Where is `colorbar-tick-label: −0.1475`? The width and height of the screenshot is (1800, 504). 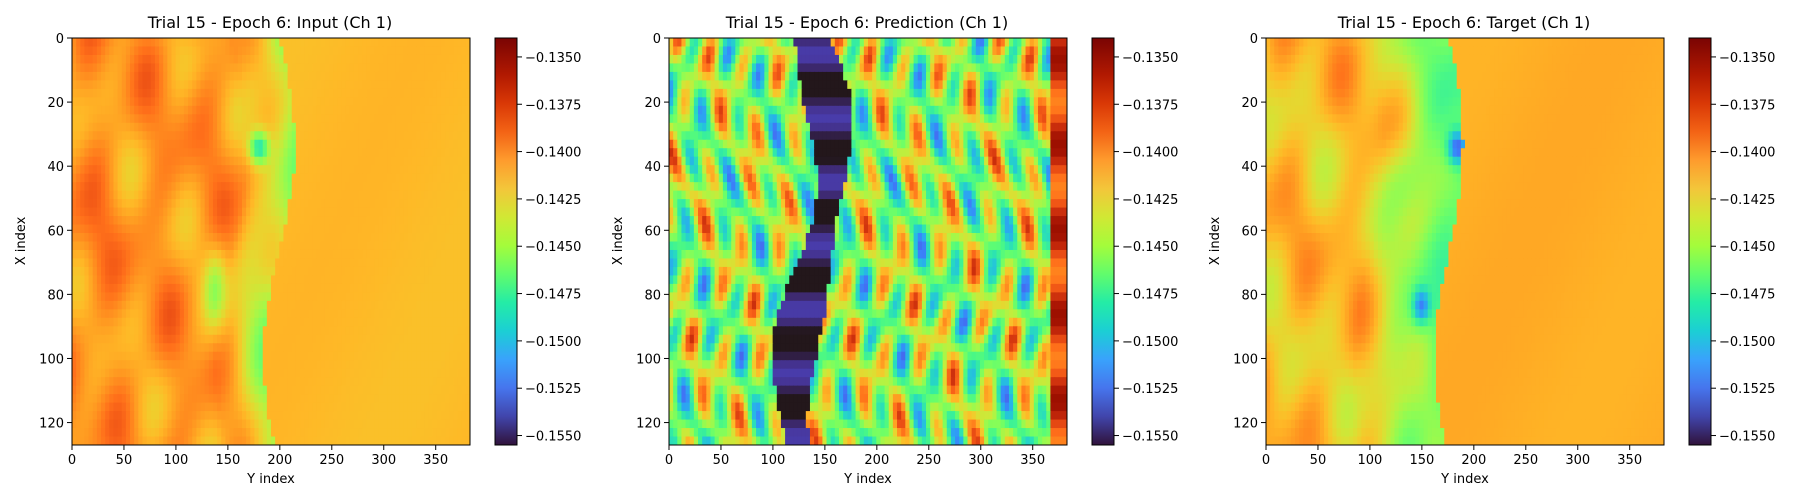
colorbar-tick-label: −0.1475 is located at coordinates (553, 295).